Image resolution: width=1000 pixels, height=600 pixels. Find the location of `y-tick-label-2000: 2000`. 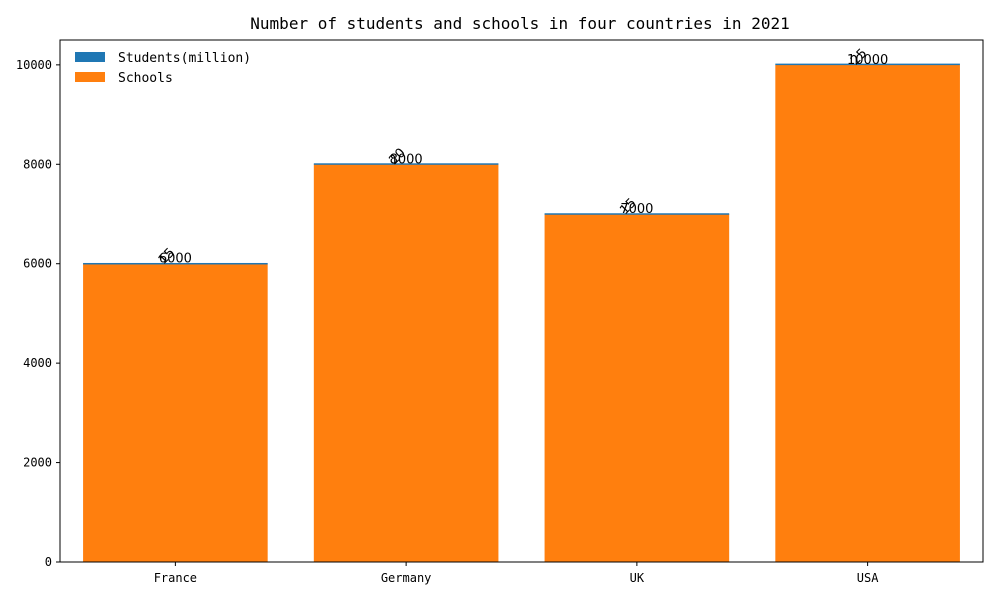

y-tick-label-2000: 2000 is located at coordinates (37, 463).